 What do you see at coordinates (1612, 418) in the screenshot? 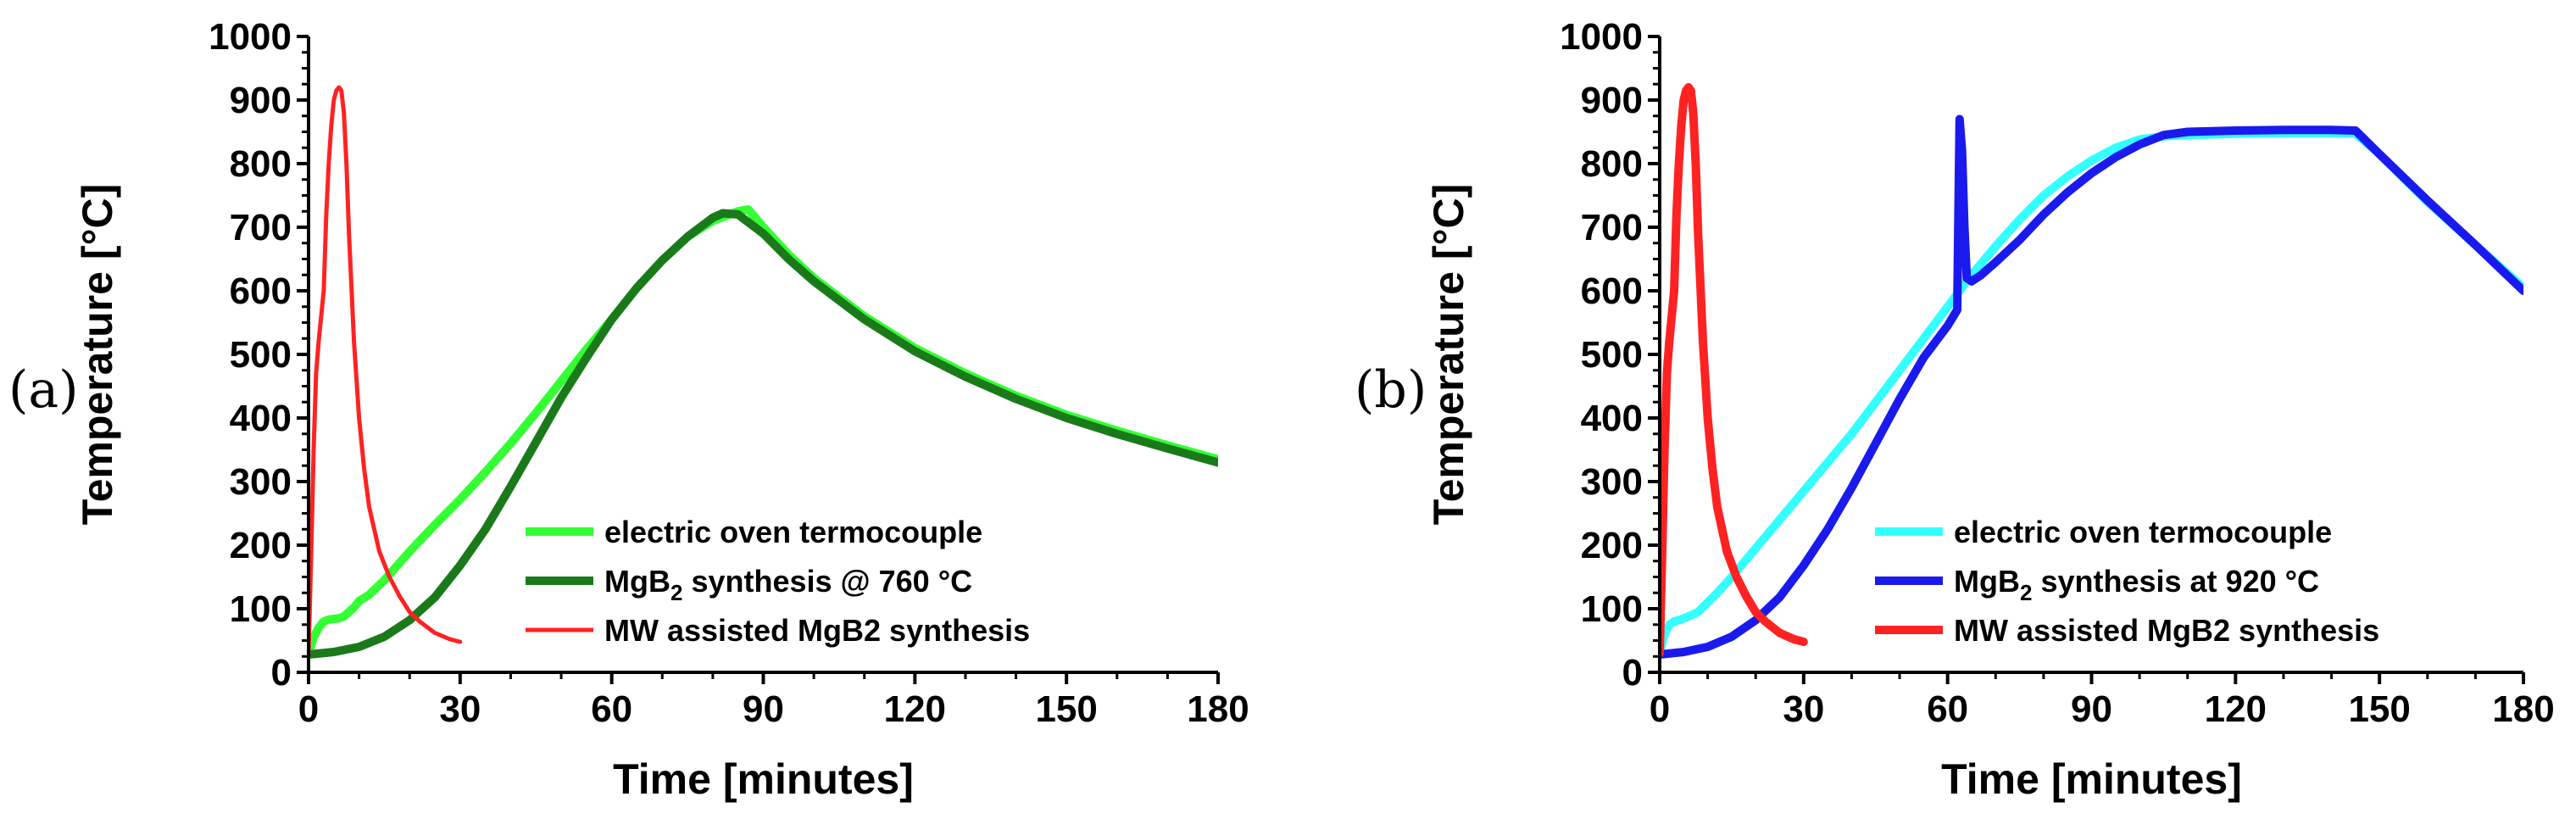
I see `chart-2-y-tick-label: 400` at bounding box center [1612, 418].